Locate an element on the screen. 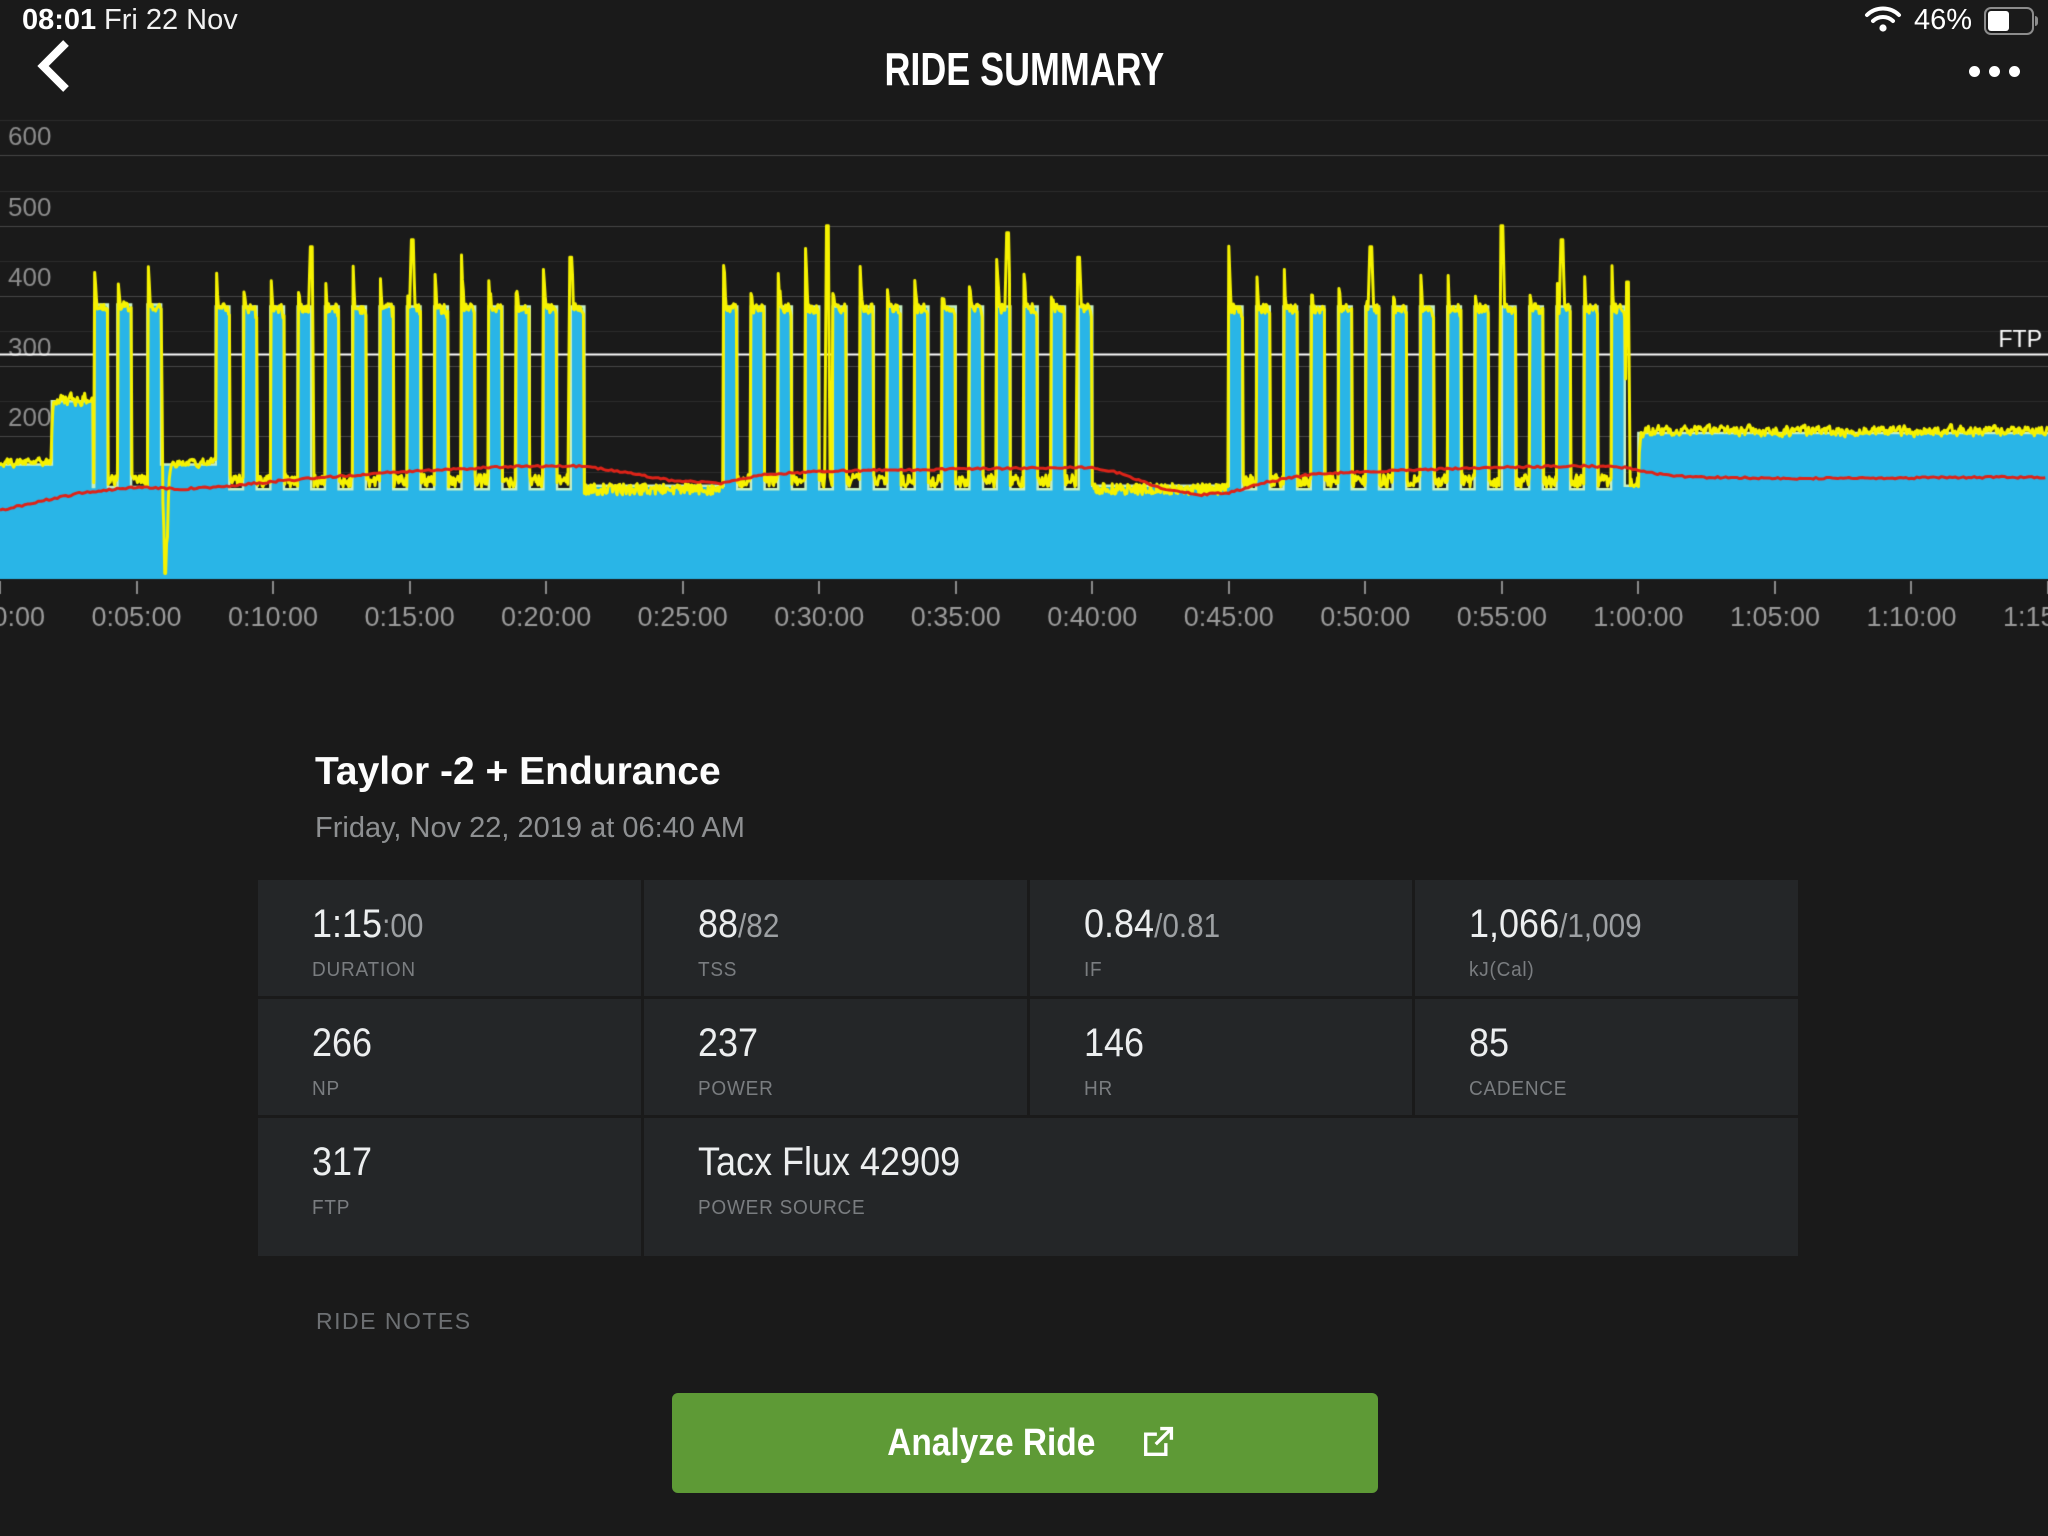  stat-ftp: 317 FTP is located at coordinates (449, 1187).